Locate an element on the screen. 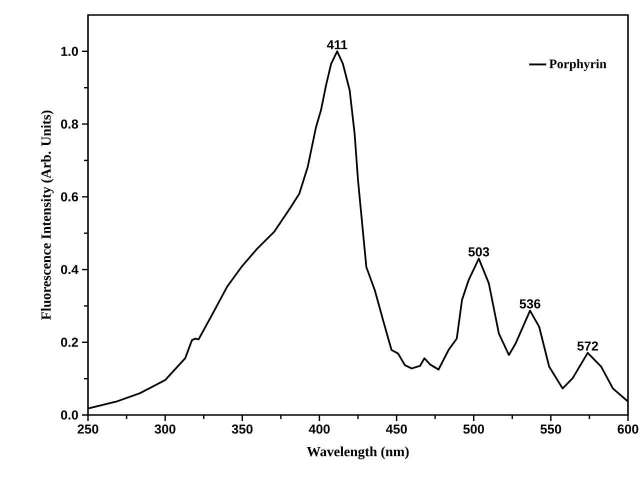 The width and height of the screenshot is (644, 481). legend-label: Porphyrin is located at coordinates (577, 65).